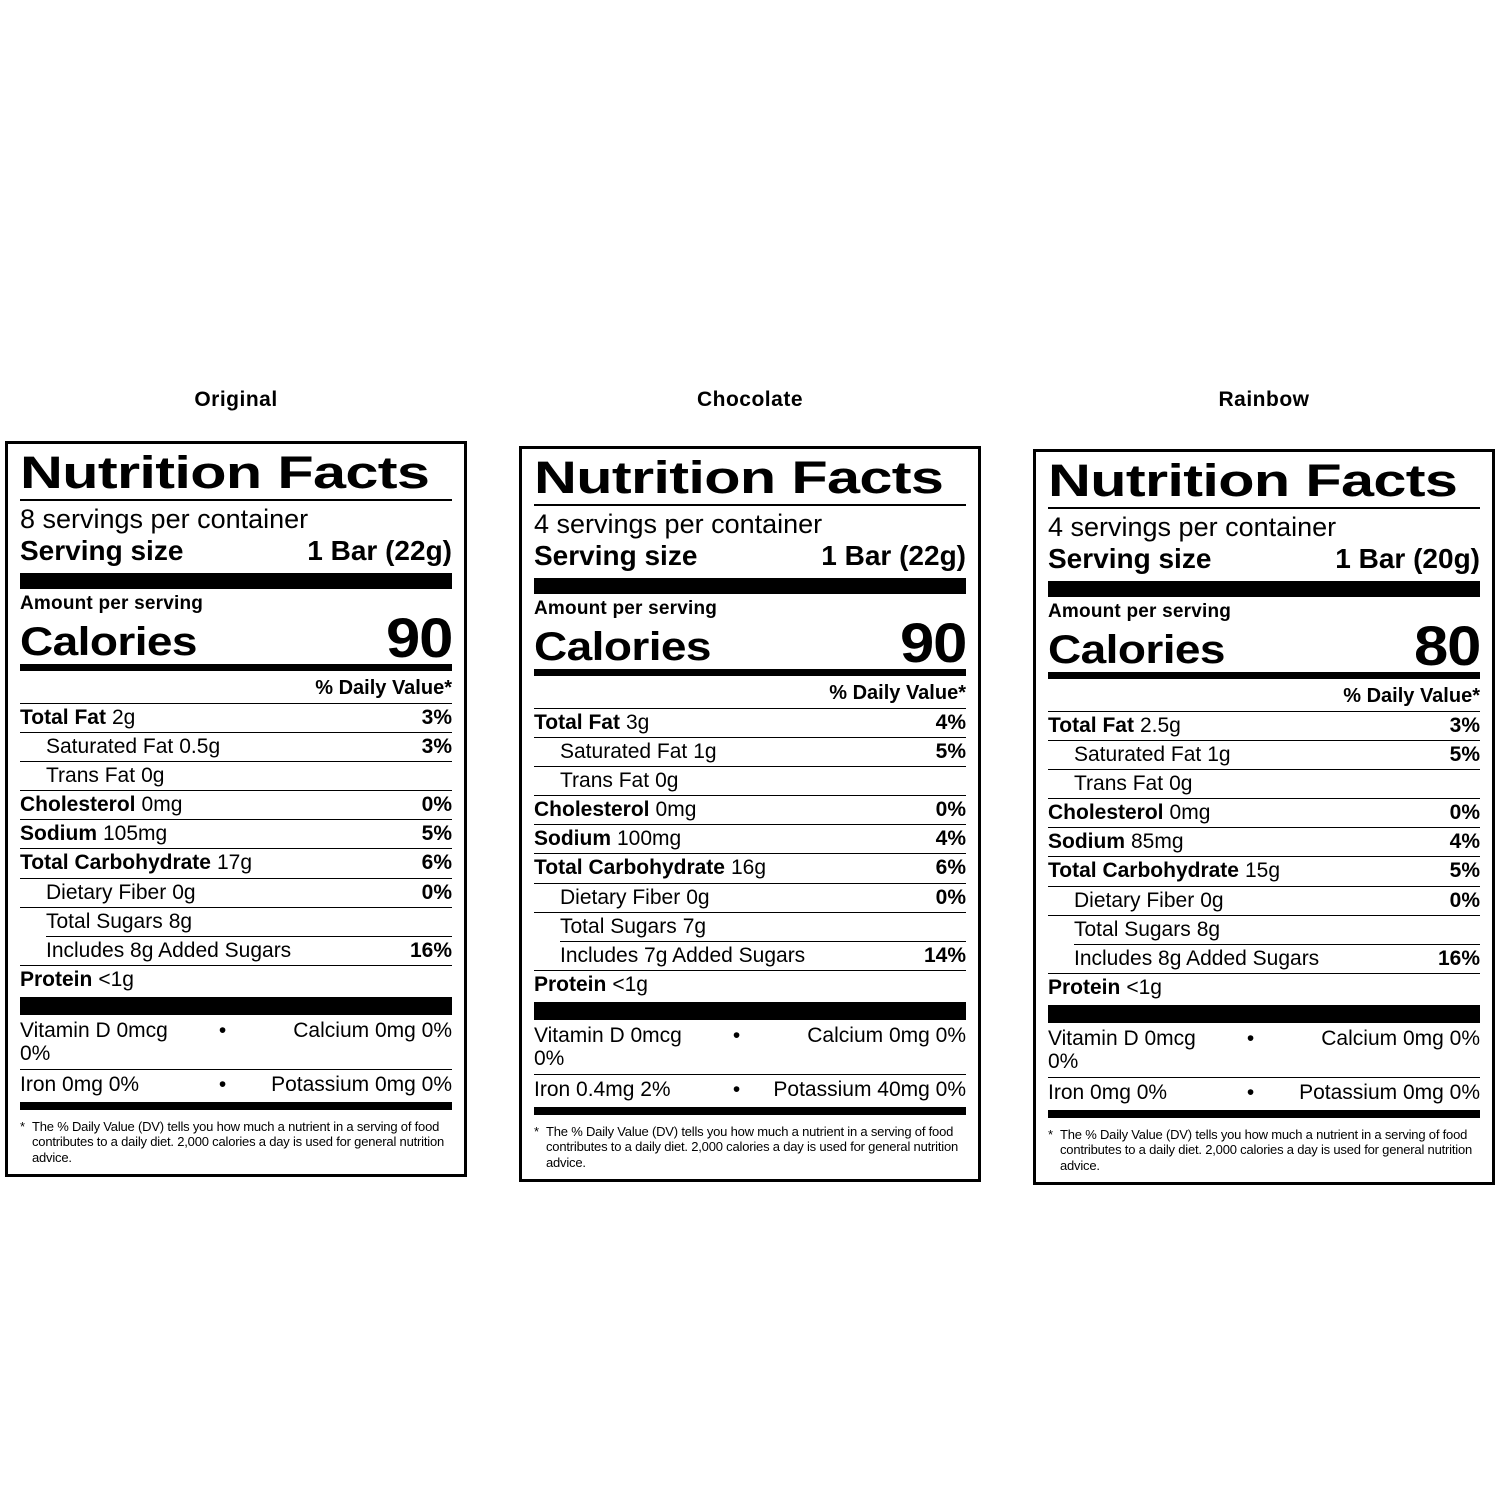 The image size is (1500, 1500). I want to click on nutrient-percent: 16%, so click(1458, 958).